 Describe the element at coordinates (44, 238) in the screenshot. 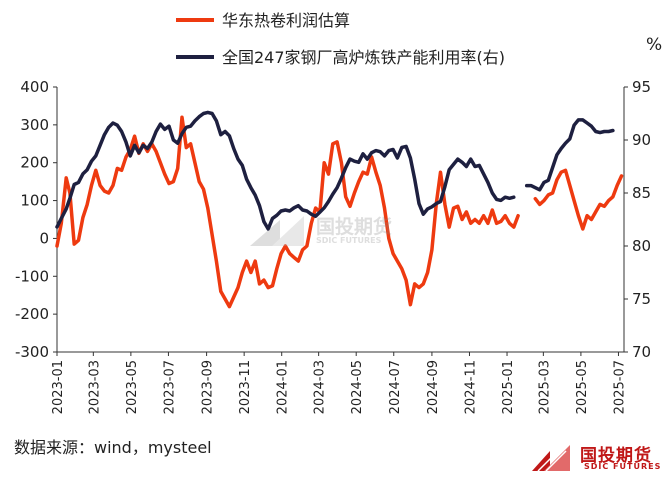

I see `left-tick-label: 0` at that location.